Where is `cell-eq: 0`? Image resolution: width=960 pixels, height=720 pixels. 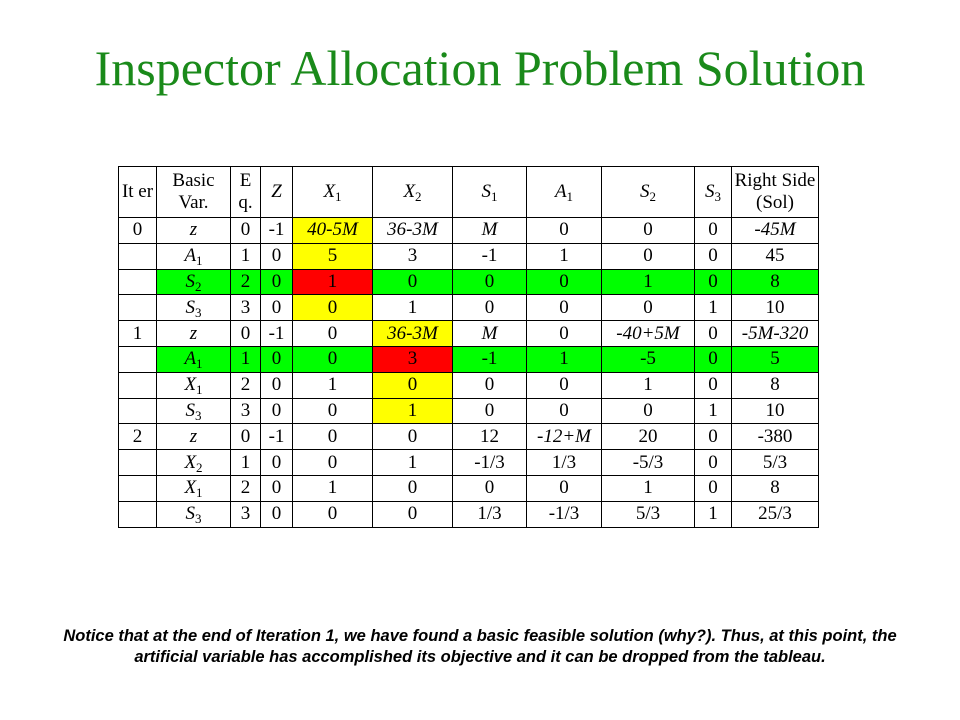 cell-eq: 0 is located at coordinates (245, 333).